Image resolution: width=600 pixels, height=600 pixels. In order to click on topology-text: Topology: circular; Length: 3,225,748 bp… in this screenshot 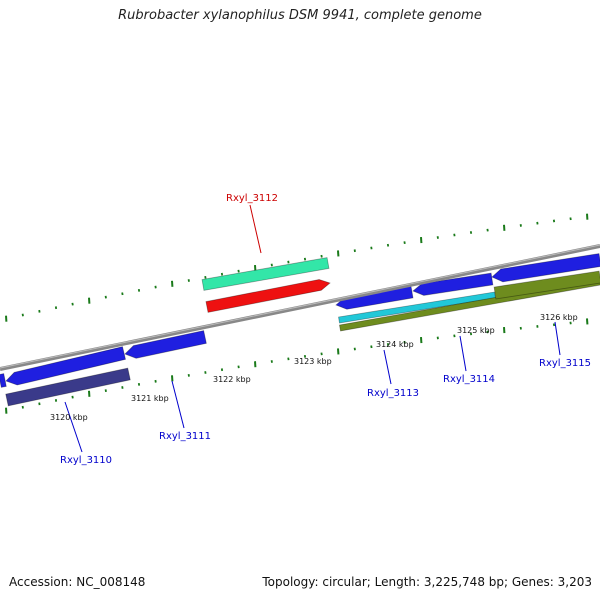, I will do `click(427, 582)`.